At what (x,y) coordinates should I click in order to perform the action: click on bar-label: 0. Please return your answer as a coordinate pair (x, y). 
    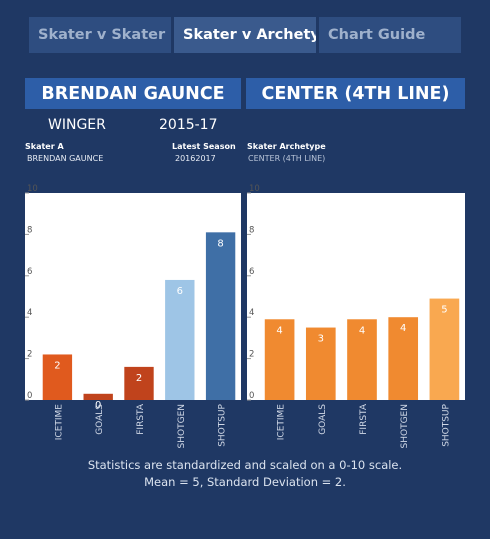
    Looking at the image, I should click on (98, 405).